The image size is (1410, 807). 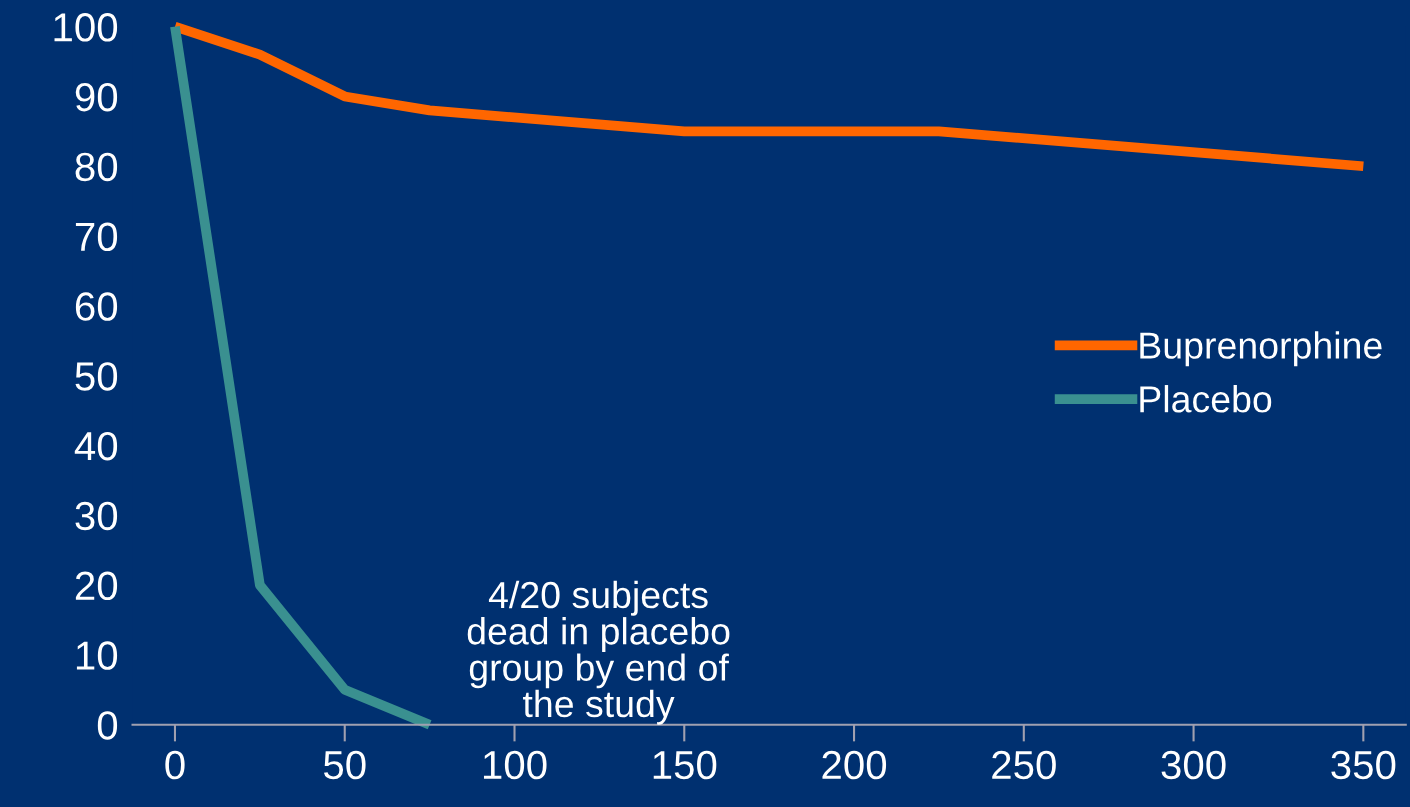 I want to click on y-tick-label: 50, so click(x=96, y=376).